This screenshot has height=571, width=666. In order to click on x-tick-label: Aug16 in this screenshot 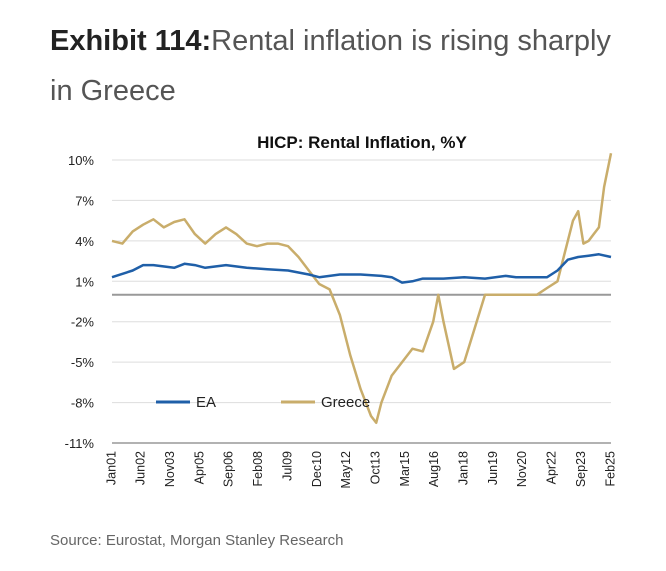, I will do `click(434, 469)`.